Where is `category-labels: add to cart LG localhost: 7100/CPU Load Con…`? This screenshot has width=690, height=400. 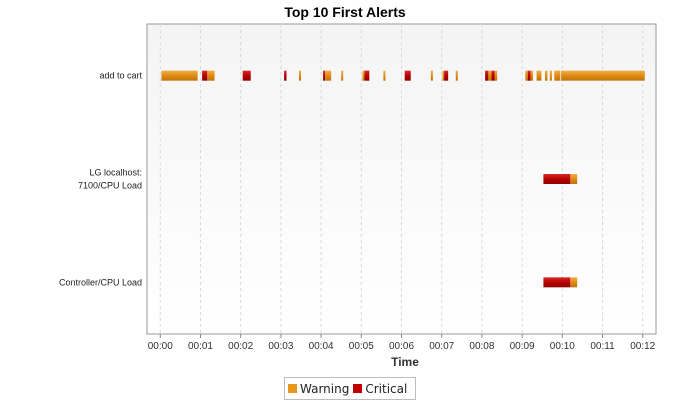 category-labels: add to cart LG localhost: 7100/CPU Load Con… is located at coordinates (101, 179).